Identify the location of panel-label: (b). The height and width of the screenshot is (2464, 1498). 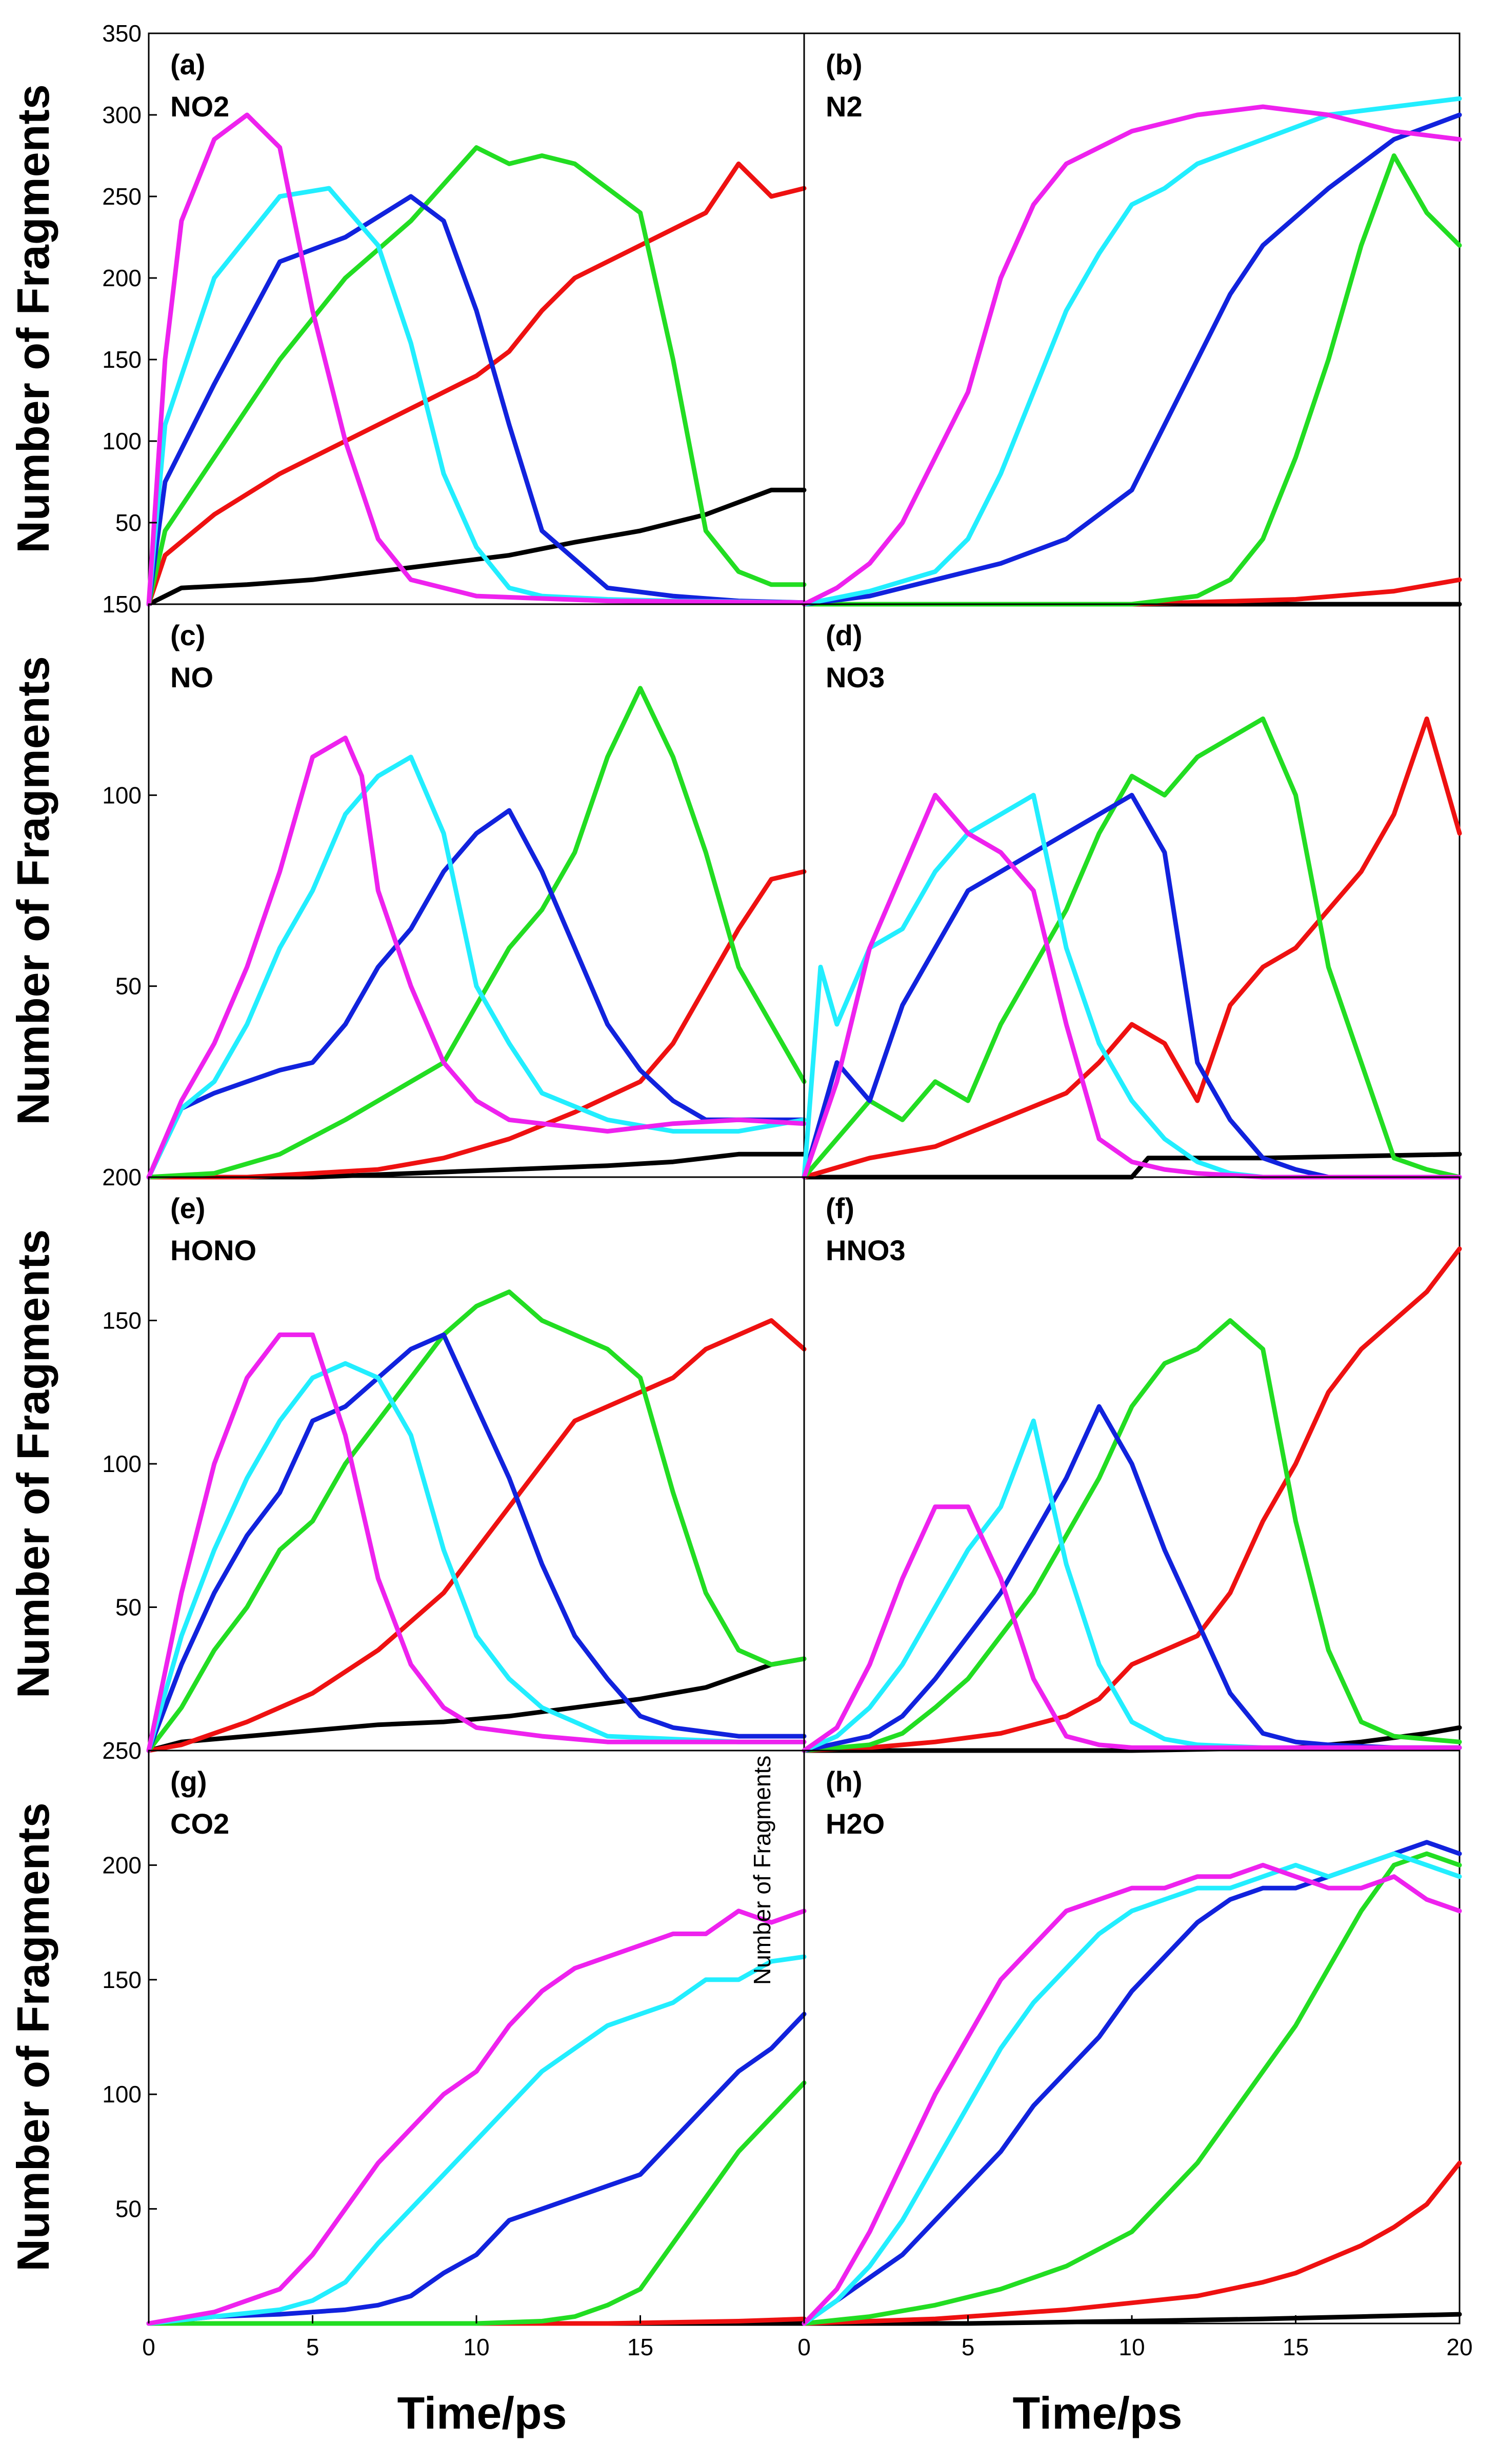
(845, 64).